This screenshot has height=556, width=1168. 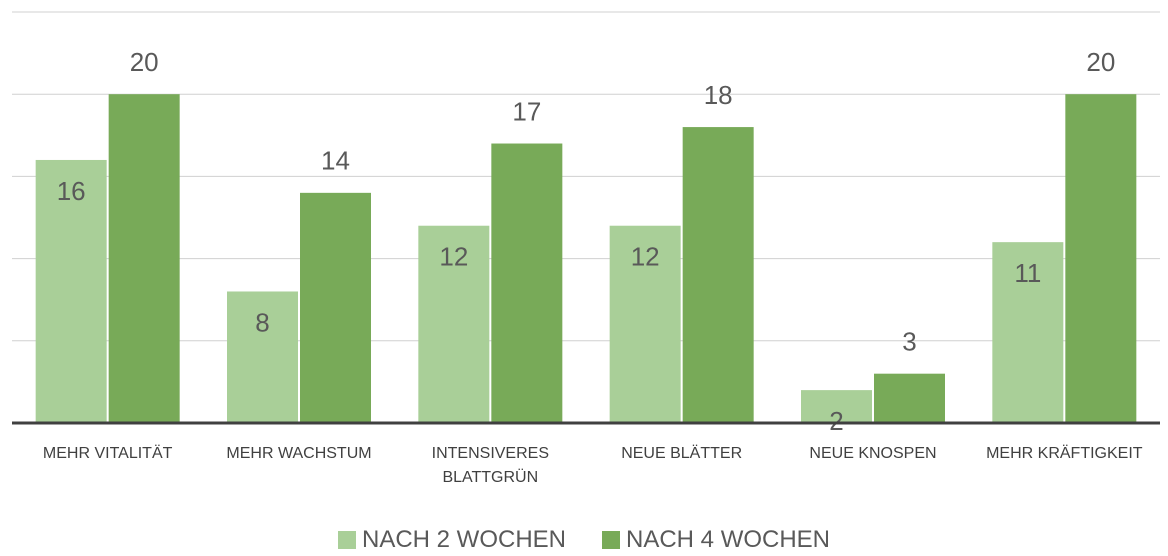 I want to click on legend-item: NACH 4 WOCHEN, so click(x=716, y=540).